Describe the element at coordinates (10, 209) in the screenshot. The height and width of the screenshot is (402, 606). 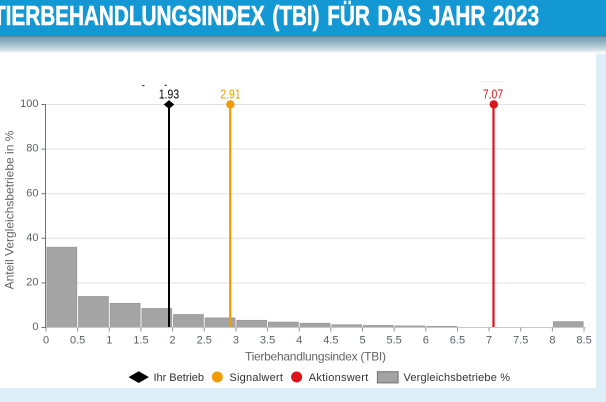
I see `svg-text: Anteil Vergleichsbetriebe in %` at that location.